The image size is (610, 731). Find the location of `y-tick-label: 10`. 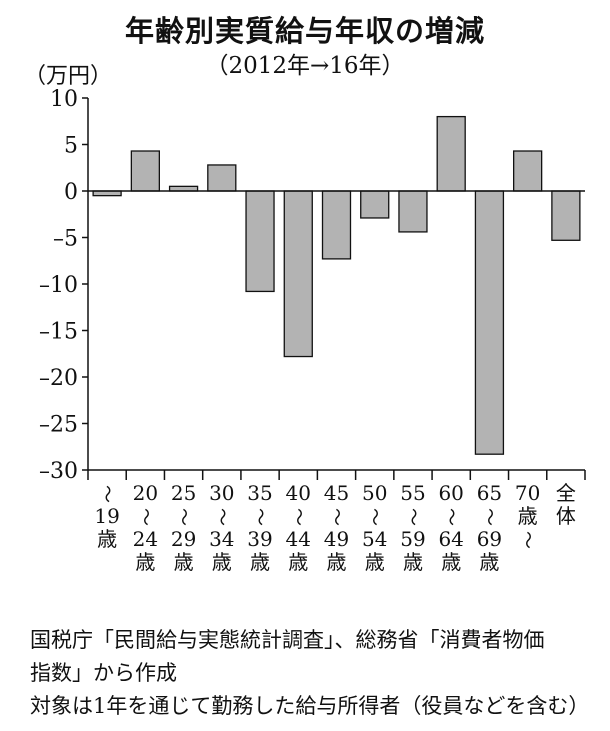

y-tick-label: 10 is located at coordinates (64, 99).